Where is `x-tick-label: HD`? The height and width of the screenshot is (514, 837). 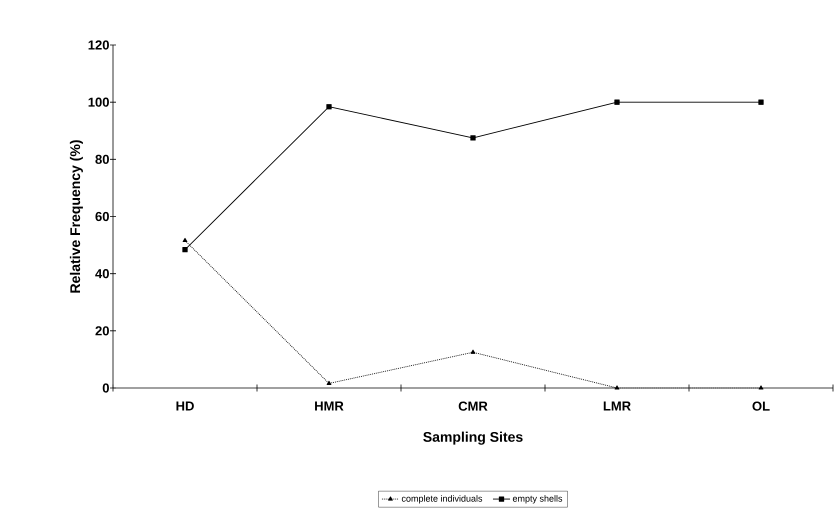 x-tick-label: HD is located at coordinates (185, 406).